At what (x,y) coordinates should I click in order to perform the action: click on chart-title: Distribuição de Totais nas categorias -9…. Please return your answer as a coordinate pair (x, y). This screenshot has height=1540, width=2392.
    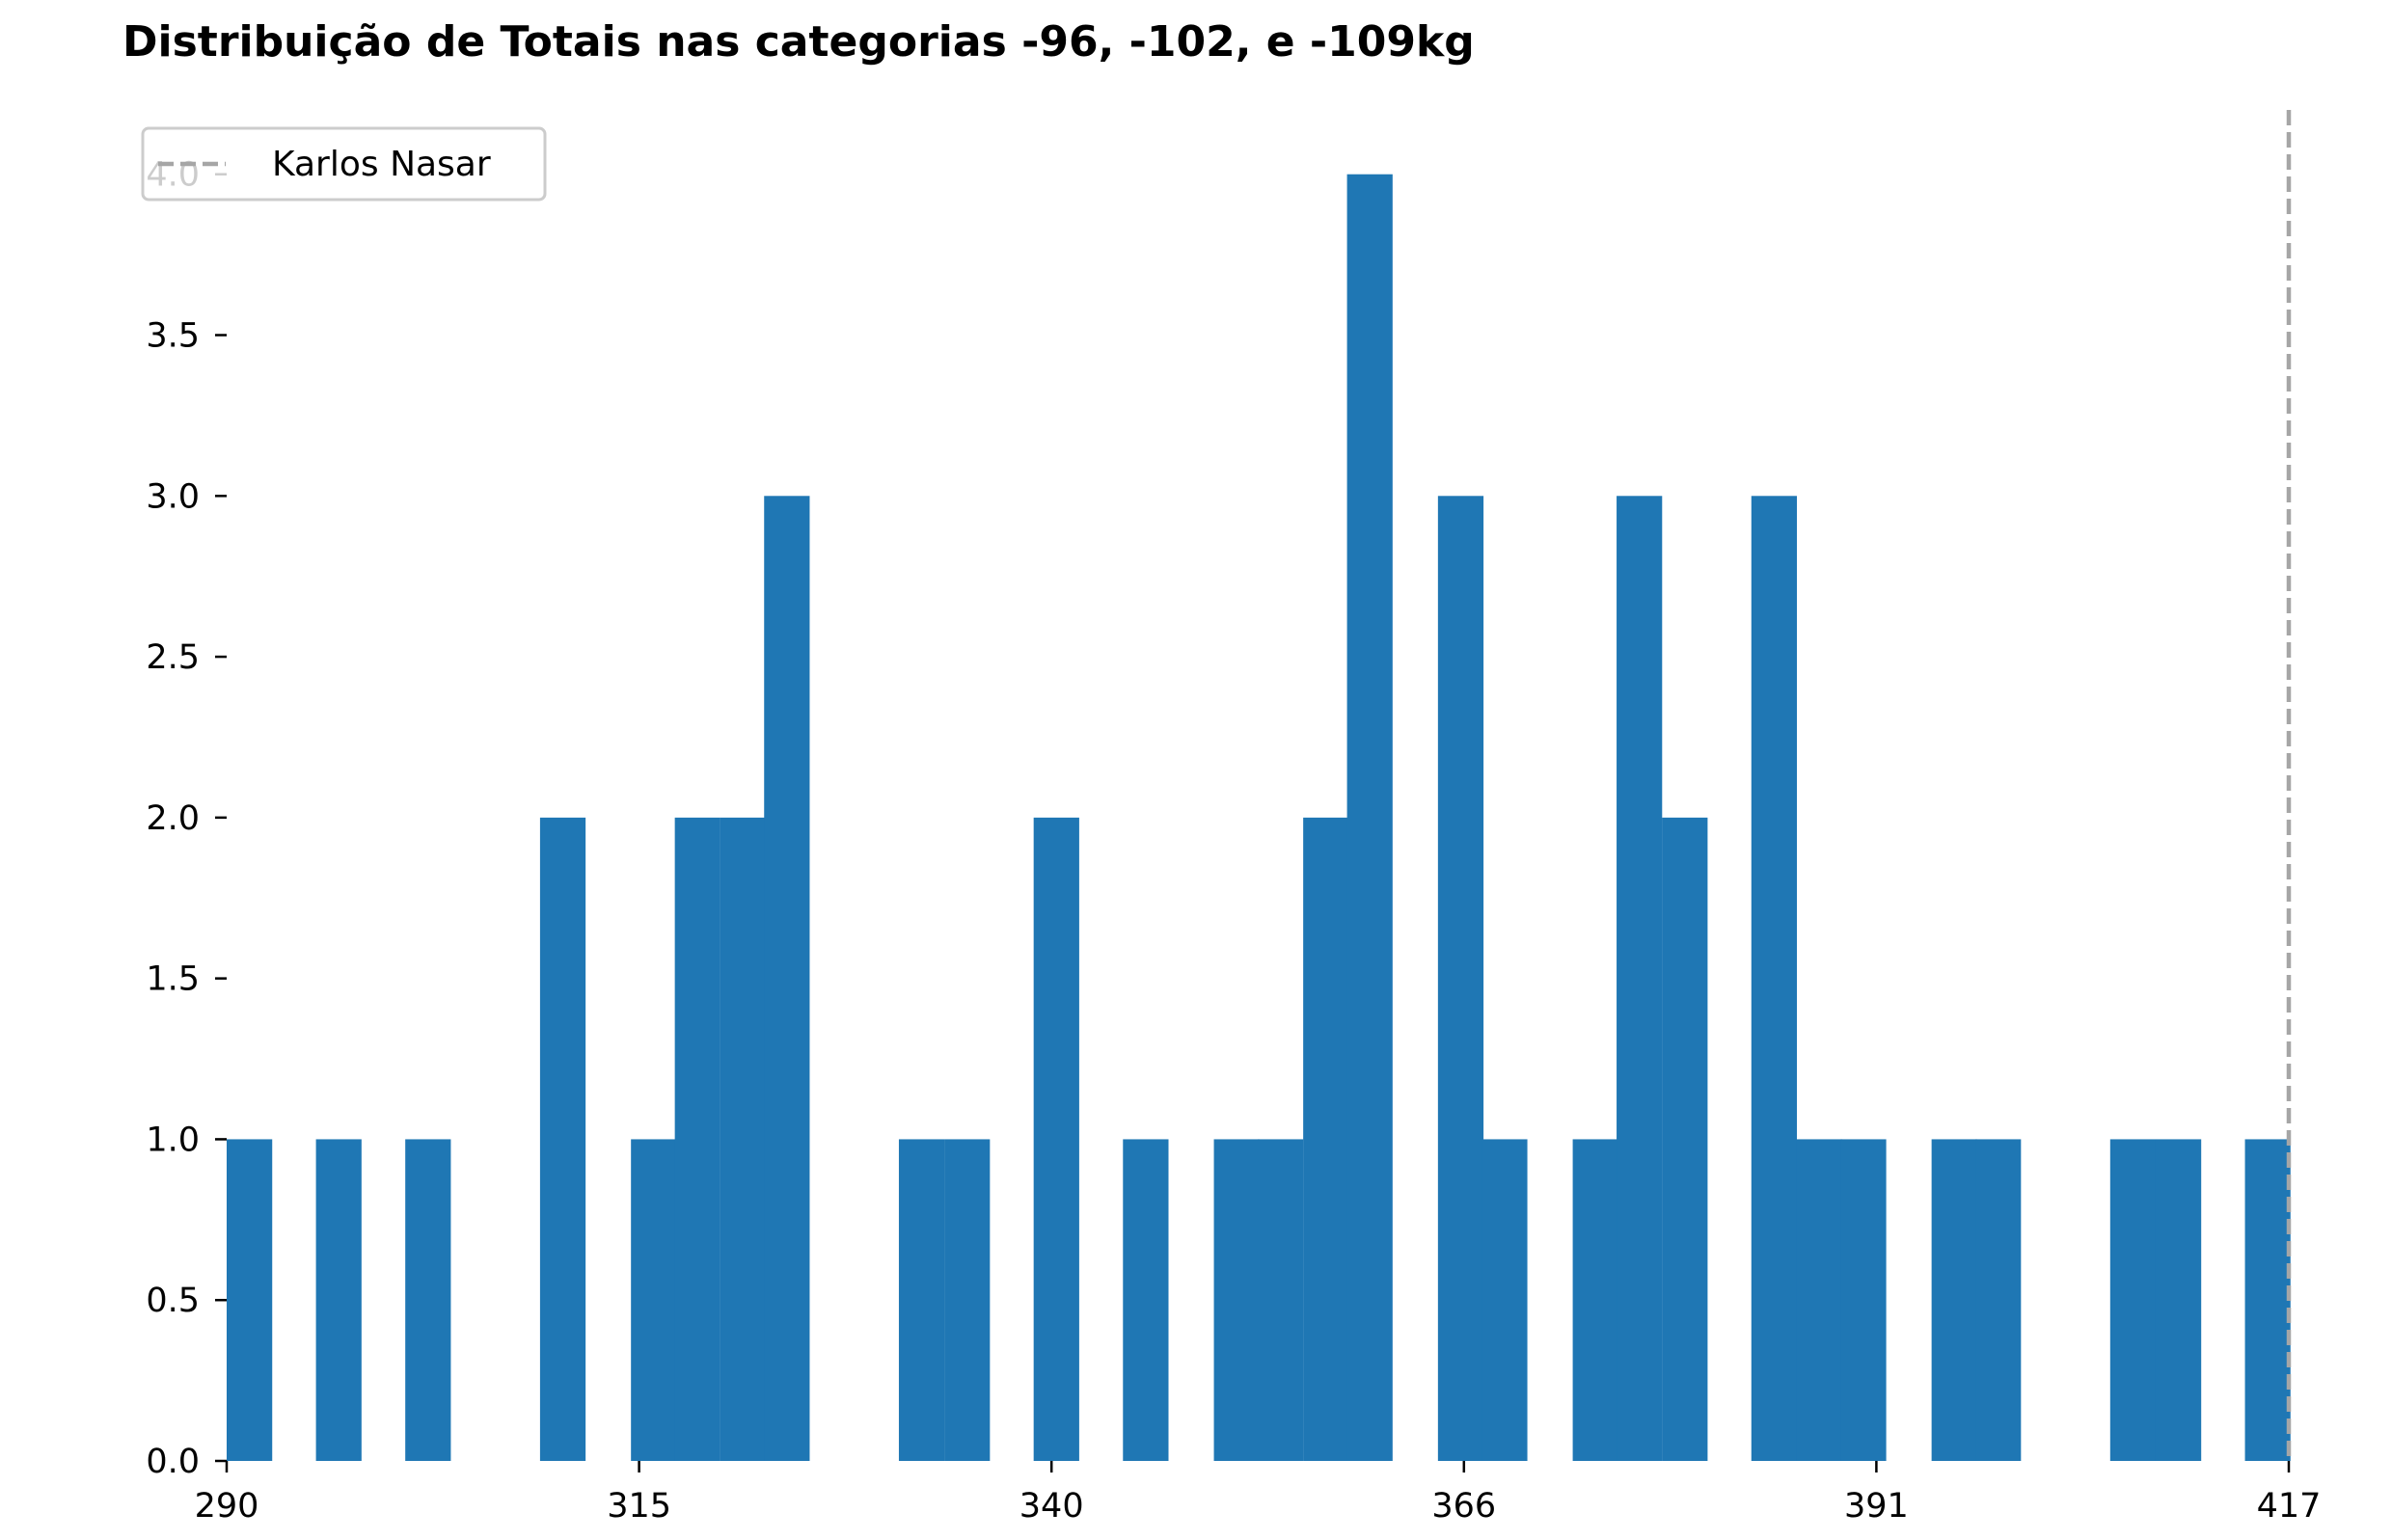
    Looking at the image, I should click on (798, 42).